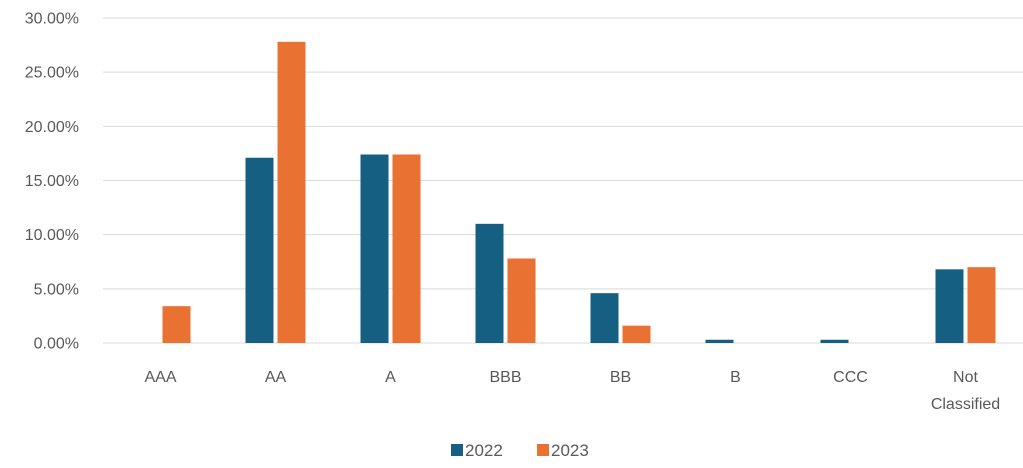  I want to click on x-category-label: B, so click(735, 377).